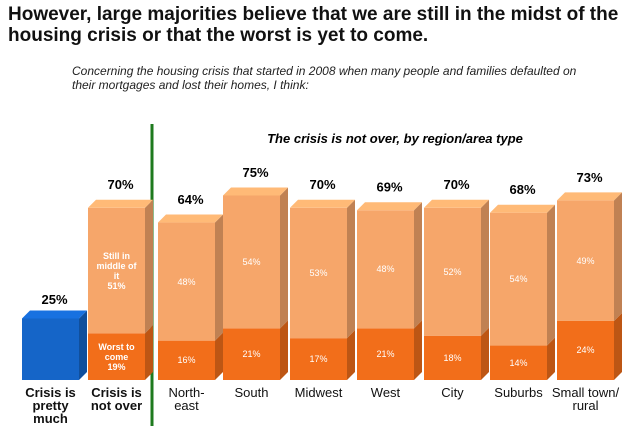 This screenshot has height=426, width=640. I want to click on x-tick-label: West, so click(385, 392).